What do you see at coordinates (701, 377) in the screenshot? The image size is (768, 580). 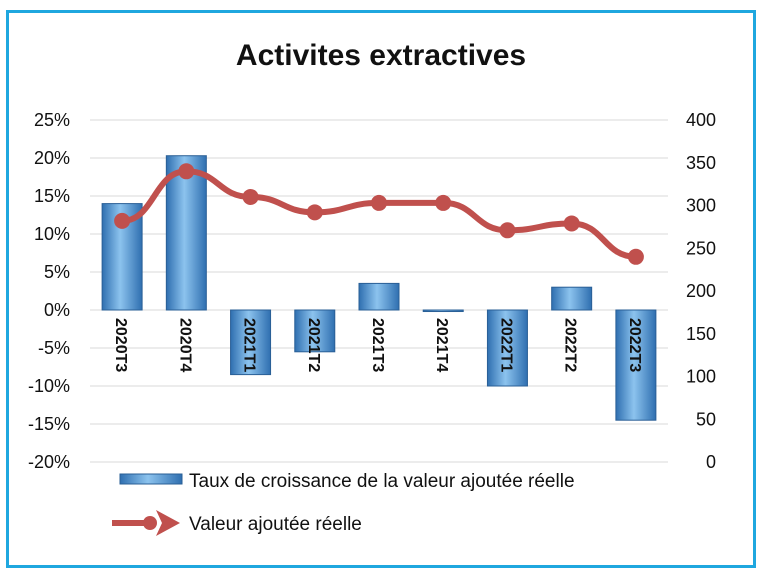 I see `right-tick-label: 100` at bounding box center [701, 377].